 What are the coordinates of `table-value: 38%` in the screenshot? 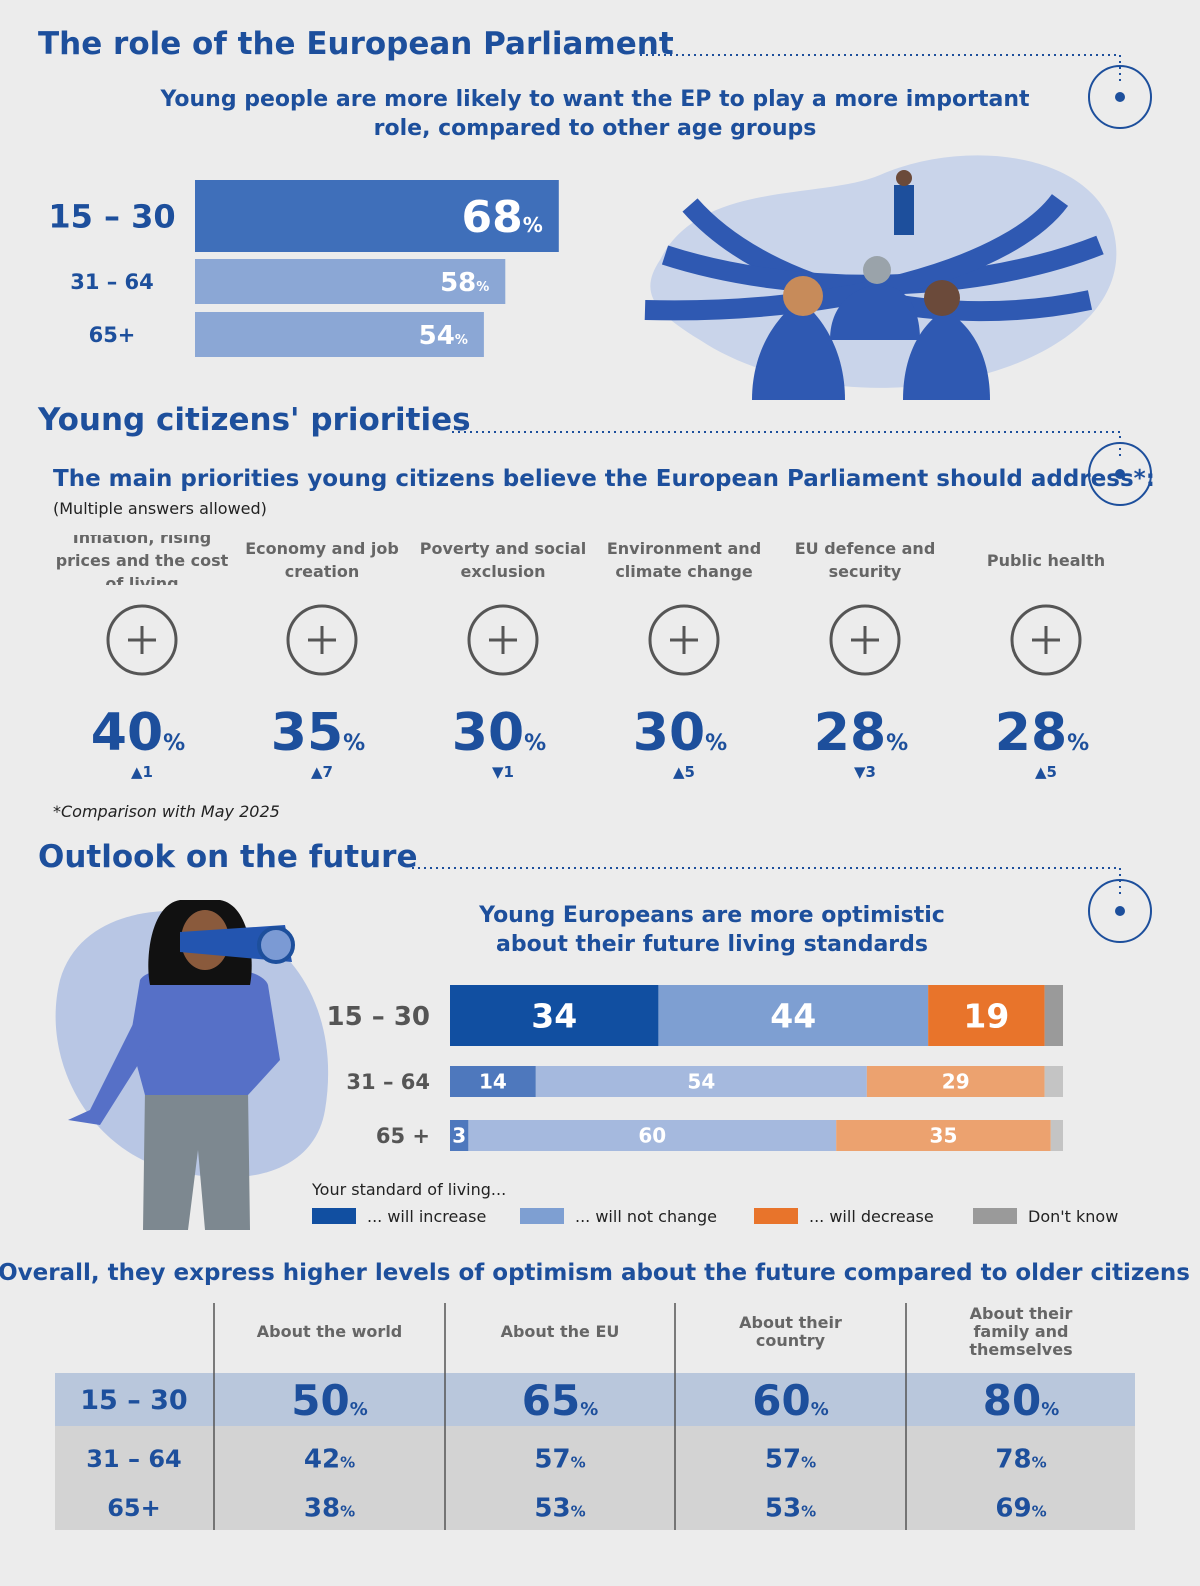 It's located at (329, 1508).